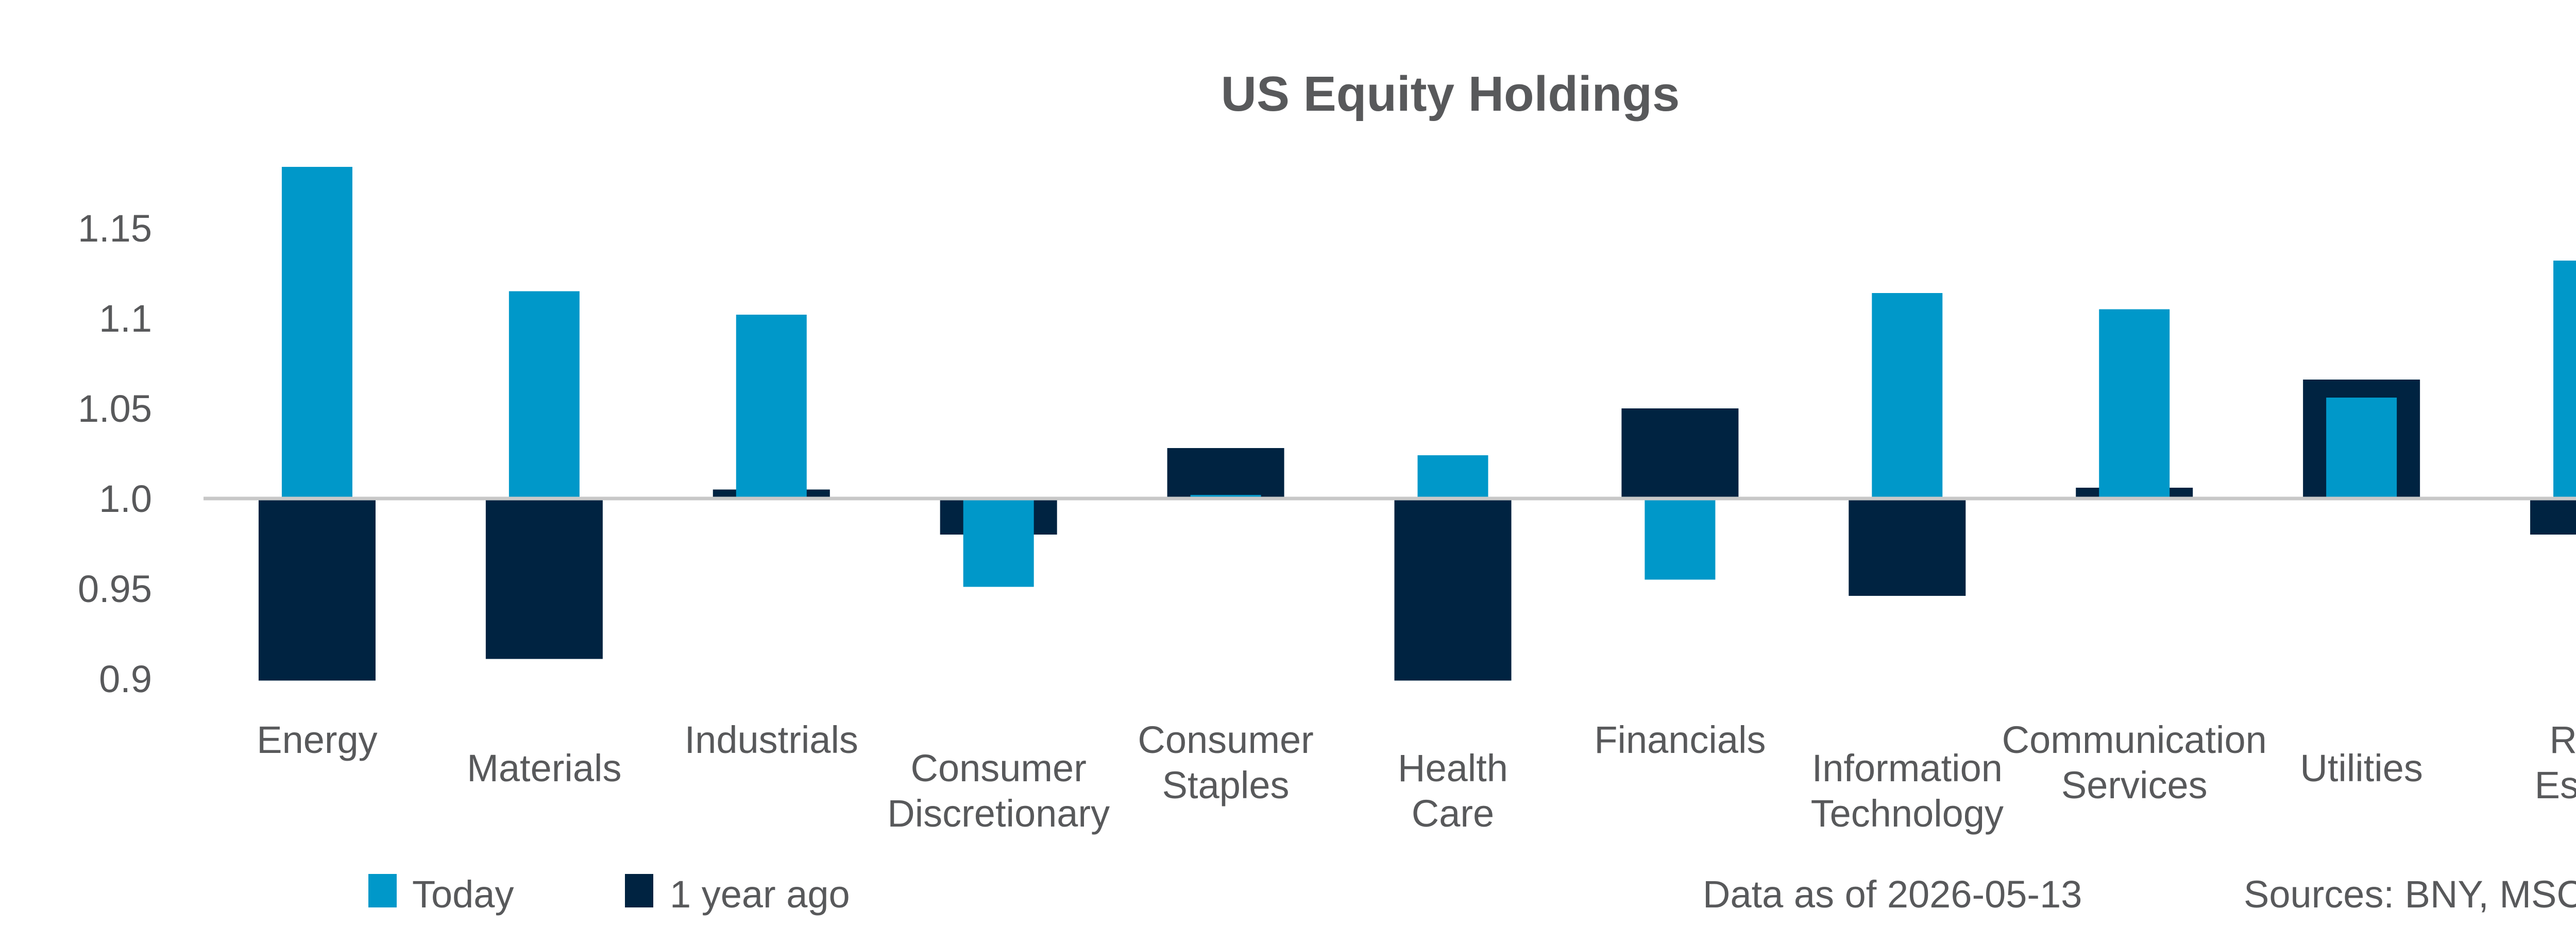 The image size is (2576, 927). What do you see at coordinates (2555, 762) in the screenshot?
I see `category-label: RealEstate` at bounding box center [2555, 762].